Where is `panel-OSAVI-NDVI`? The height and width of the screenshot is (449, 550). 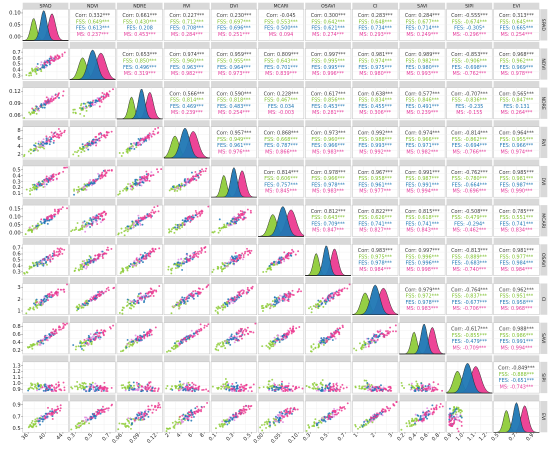 panel-OSAVI-NDVI is located at coordinates (92, 256).